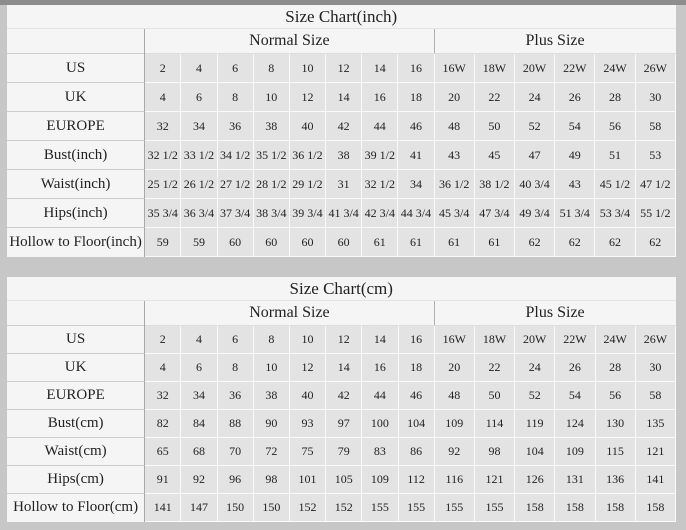  I want to click on size-value-cell: 42, so click(344, 126).